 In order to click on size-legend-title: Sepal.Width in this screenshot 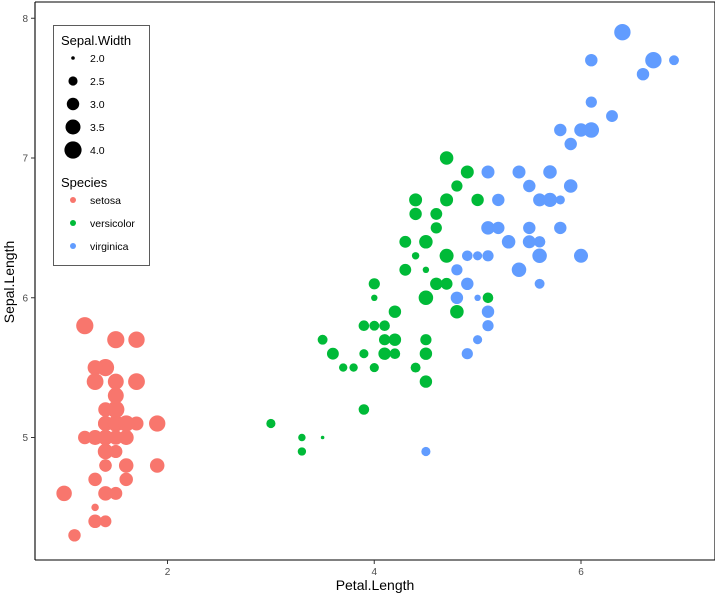, I will do `click(96, 40)`.